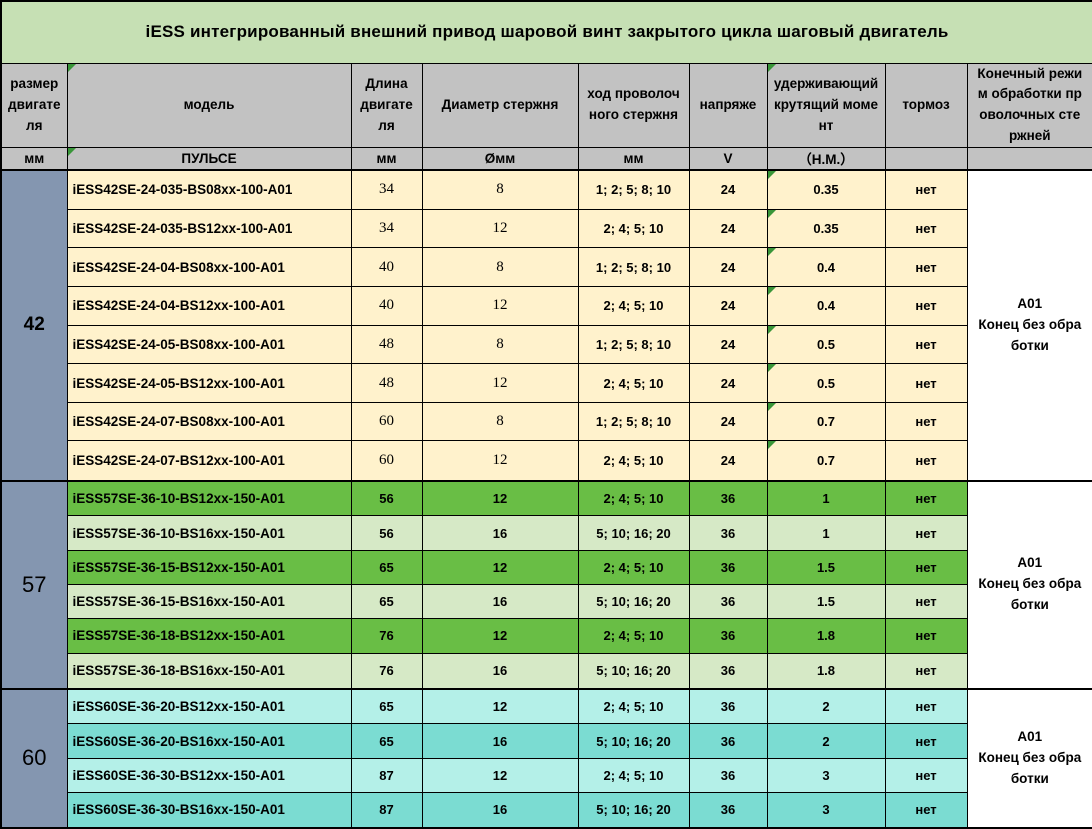  I want to click on model-cell: iESS57SE-36-10-BS16xx-150-A01, so click(209, 533).